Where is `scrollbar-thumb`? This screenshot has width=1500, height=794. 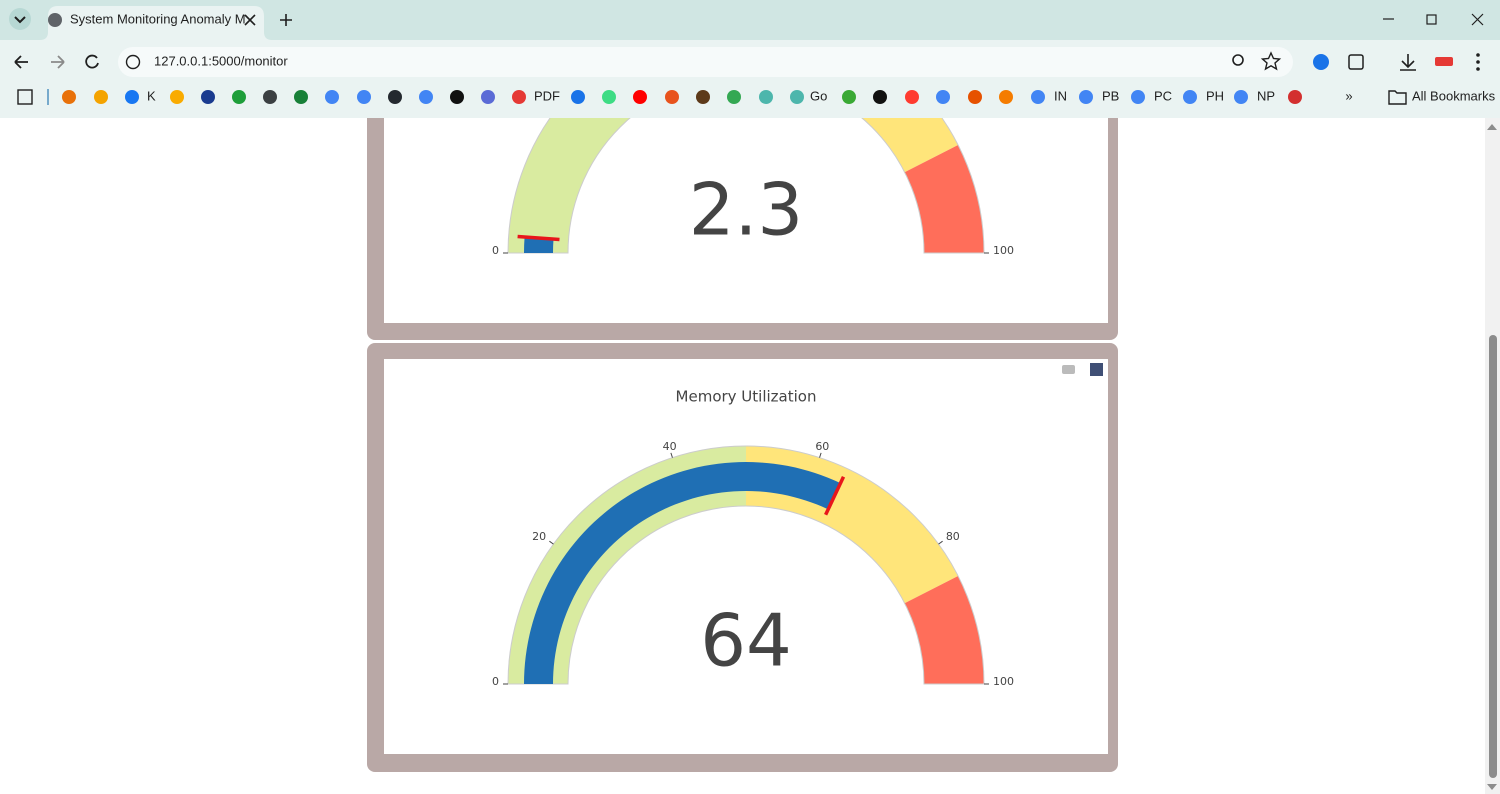 scrollbar-thumb is located at coordinates (1493, 556).